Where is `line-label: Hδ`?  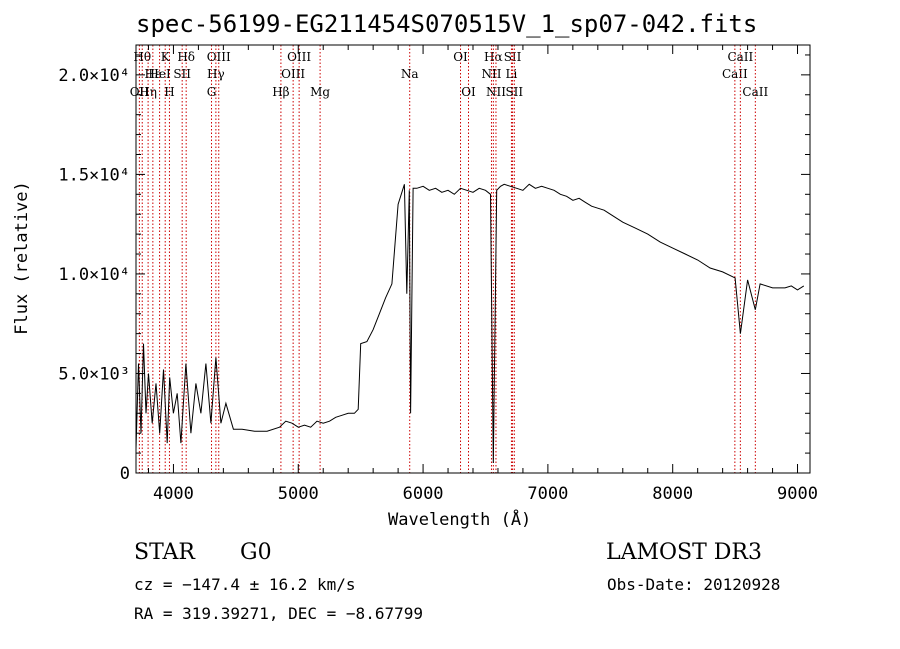
line-label: Hδ is located at coordinates (186, 57).